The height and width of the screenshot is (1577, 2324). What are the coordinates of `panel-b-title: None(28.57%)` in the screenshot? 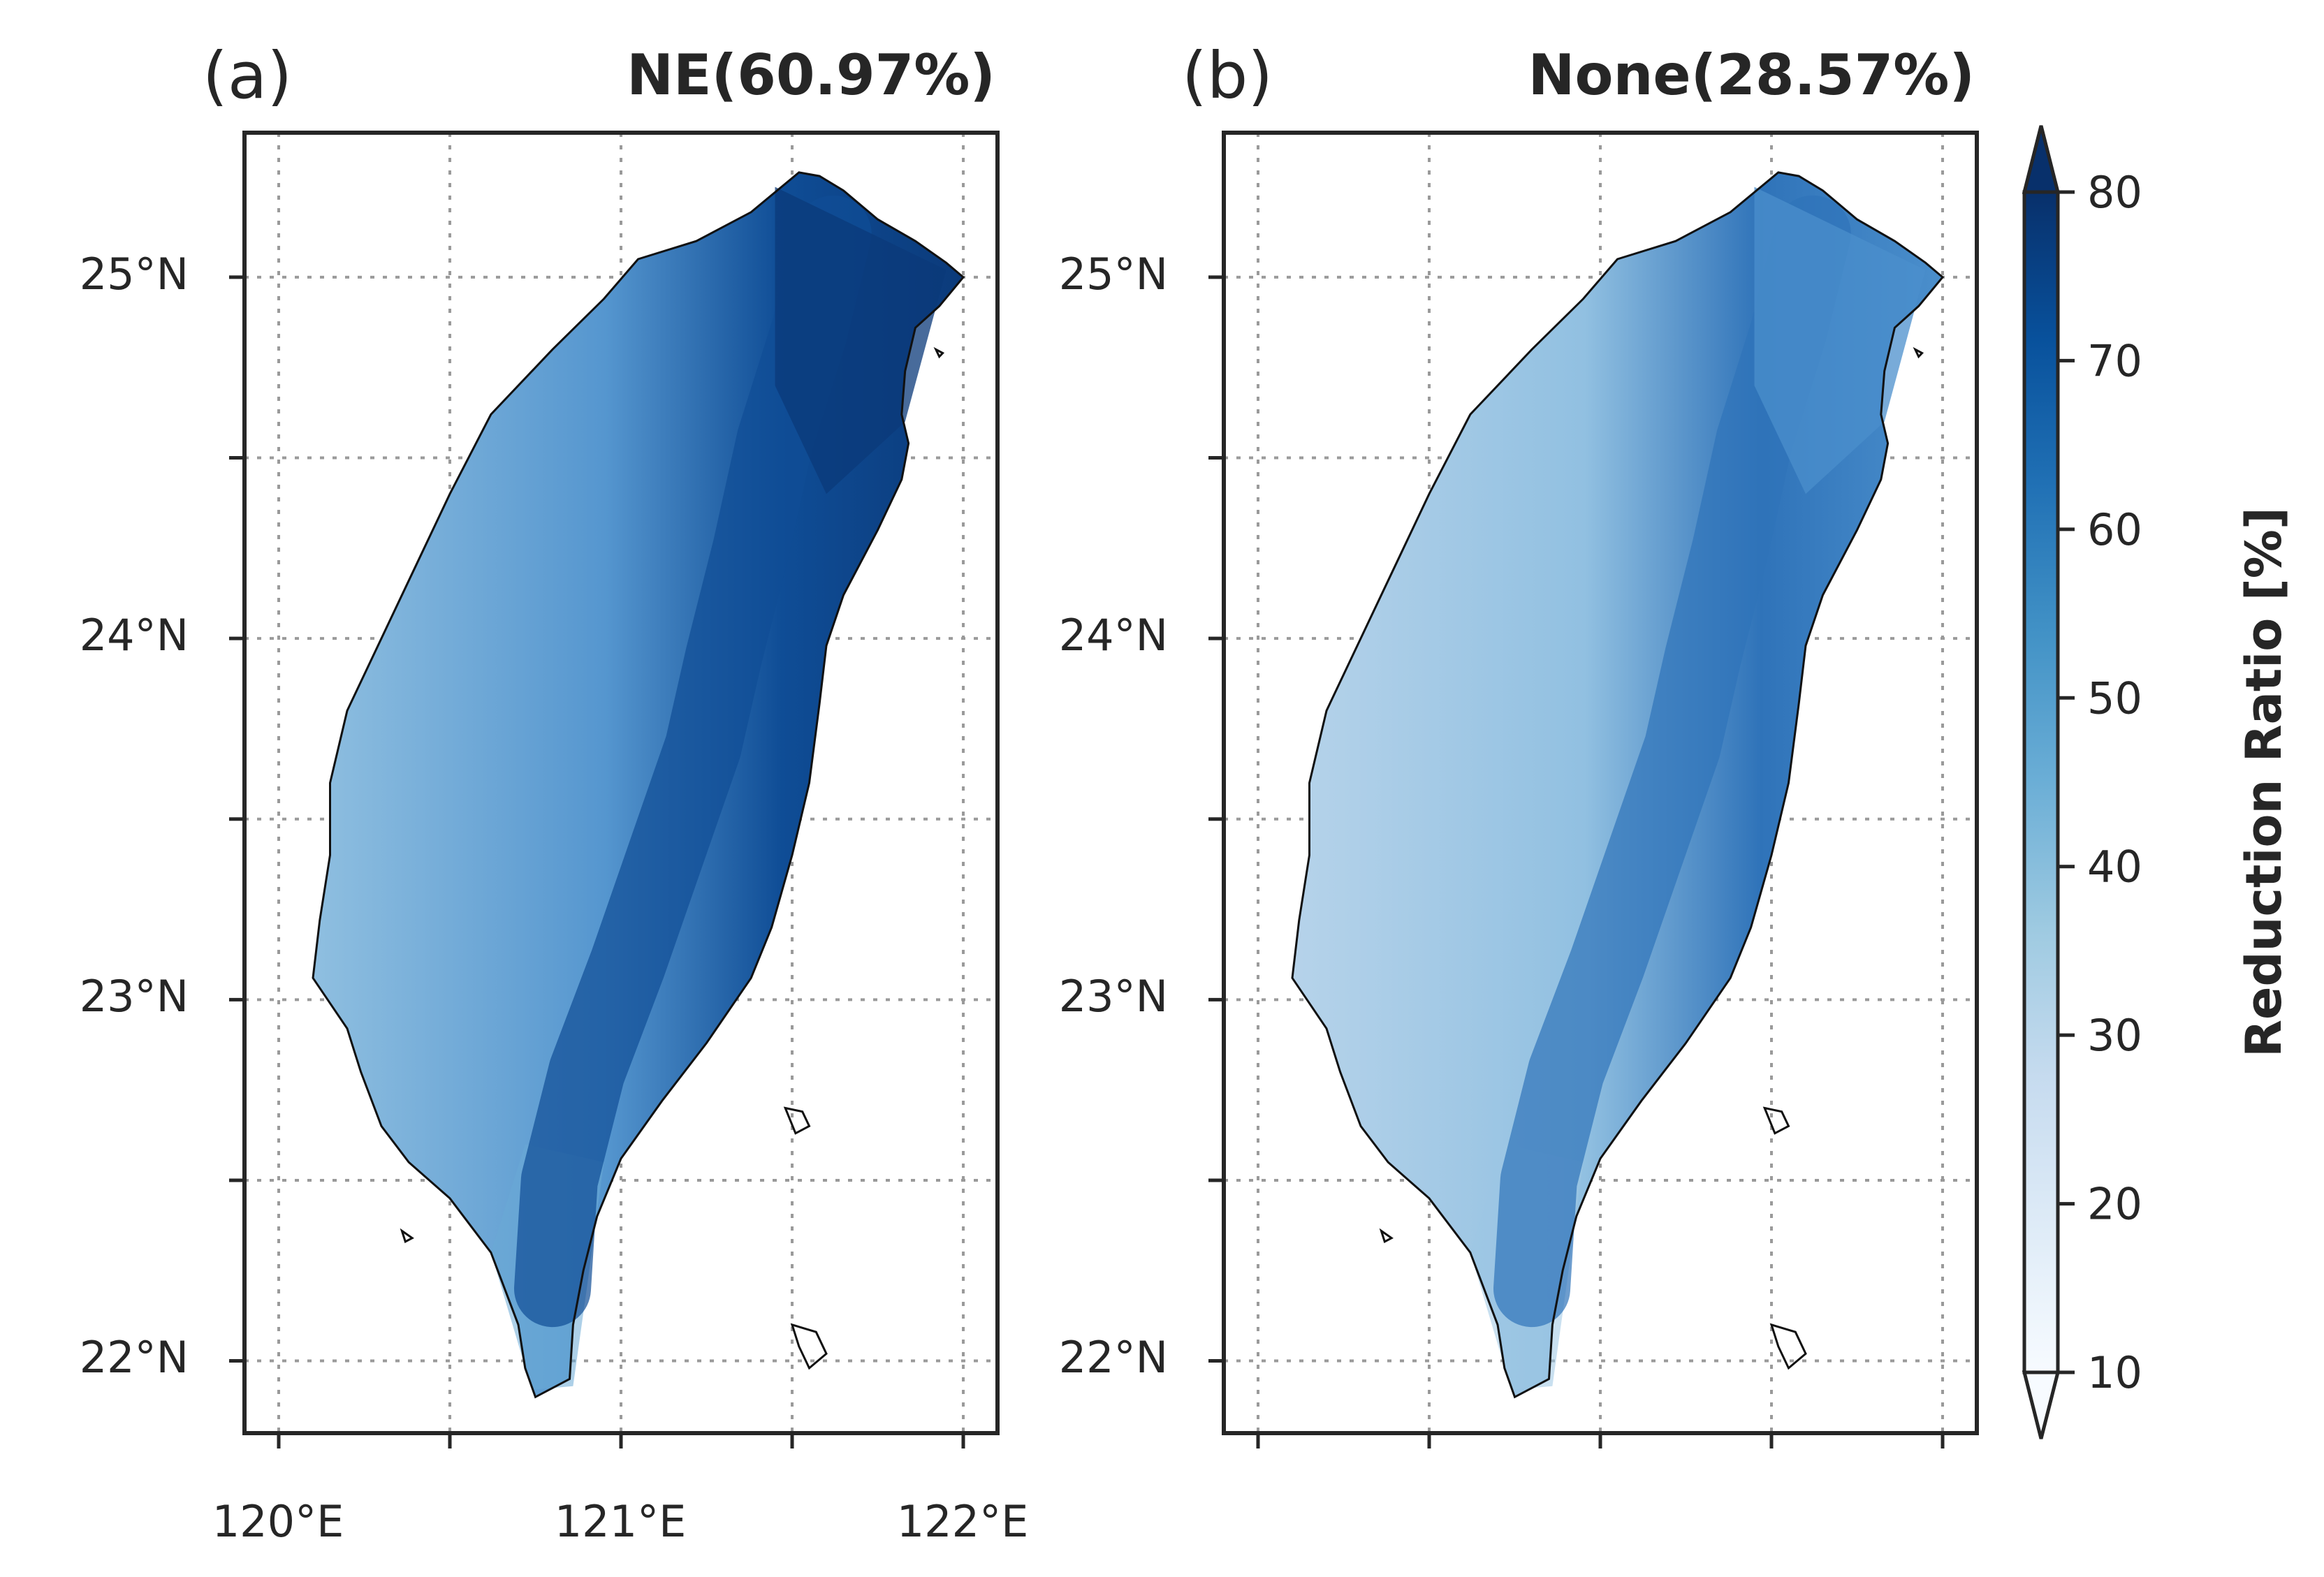 It's located at (1751, 75).